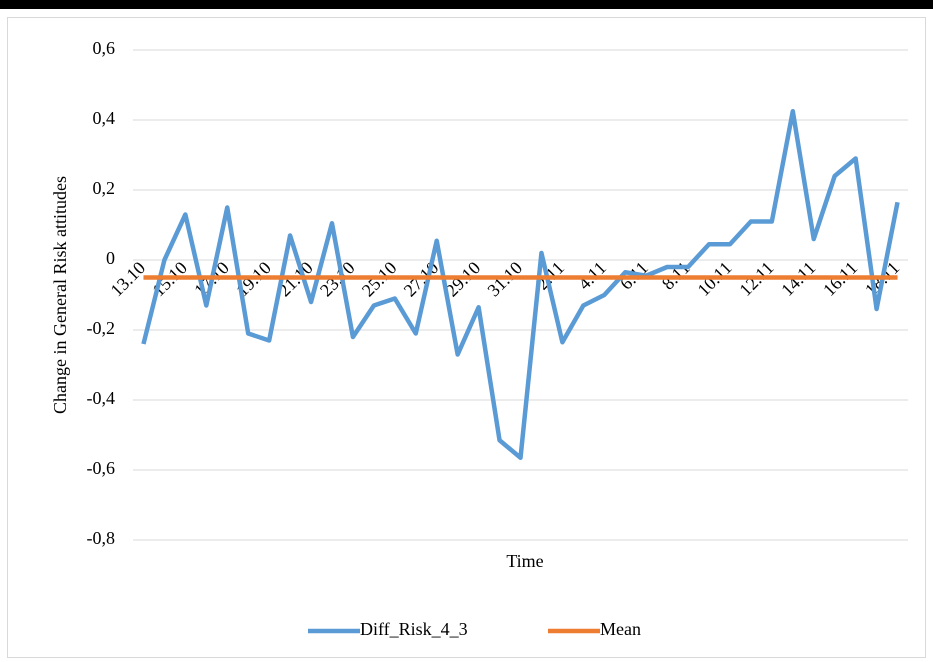  I want to click on legend-label: Diff_Risk_4_3, so click(414, 629).